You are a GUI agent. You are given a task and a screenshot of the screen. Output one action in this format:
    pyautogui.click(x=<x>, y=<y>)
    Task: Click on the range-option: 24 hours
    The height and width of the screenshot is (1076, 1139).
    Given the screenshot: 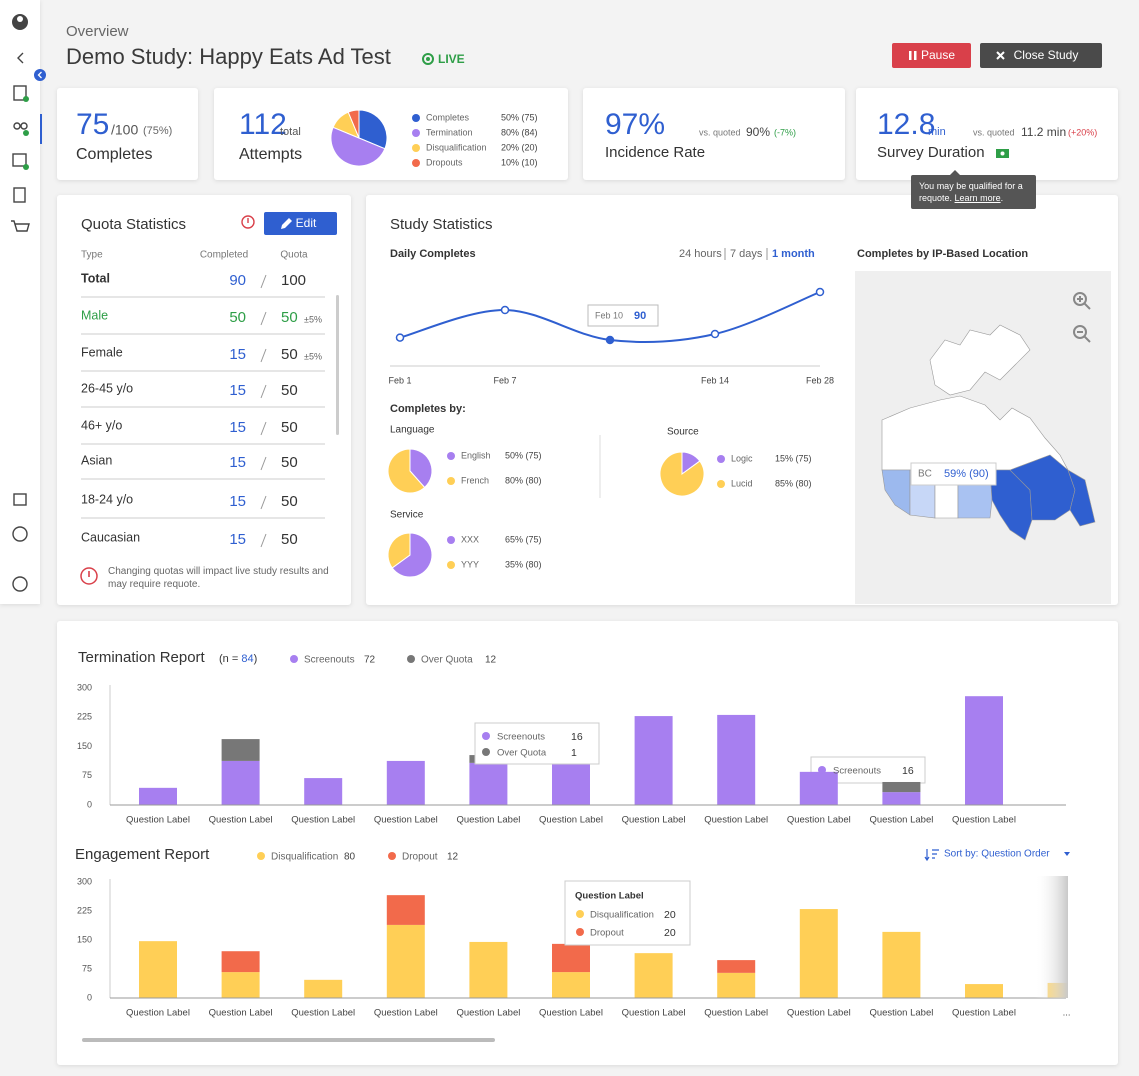 What is the action you would take?
    pyautogui.click(x=700, y=254)
    